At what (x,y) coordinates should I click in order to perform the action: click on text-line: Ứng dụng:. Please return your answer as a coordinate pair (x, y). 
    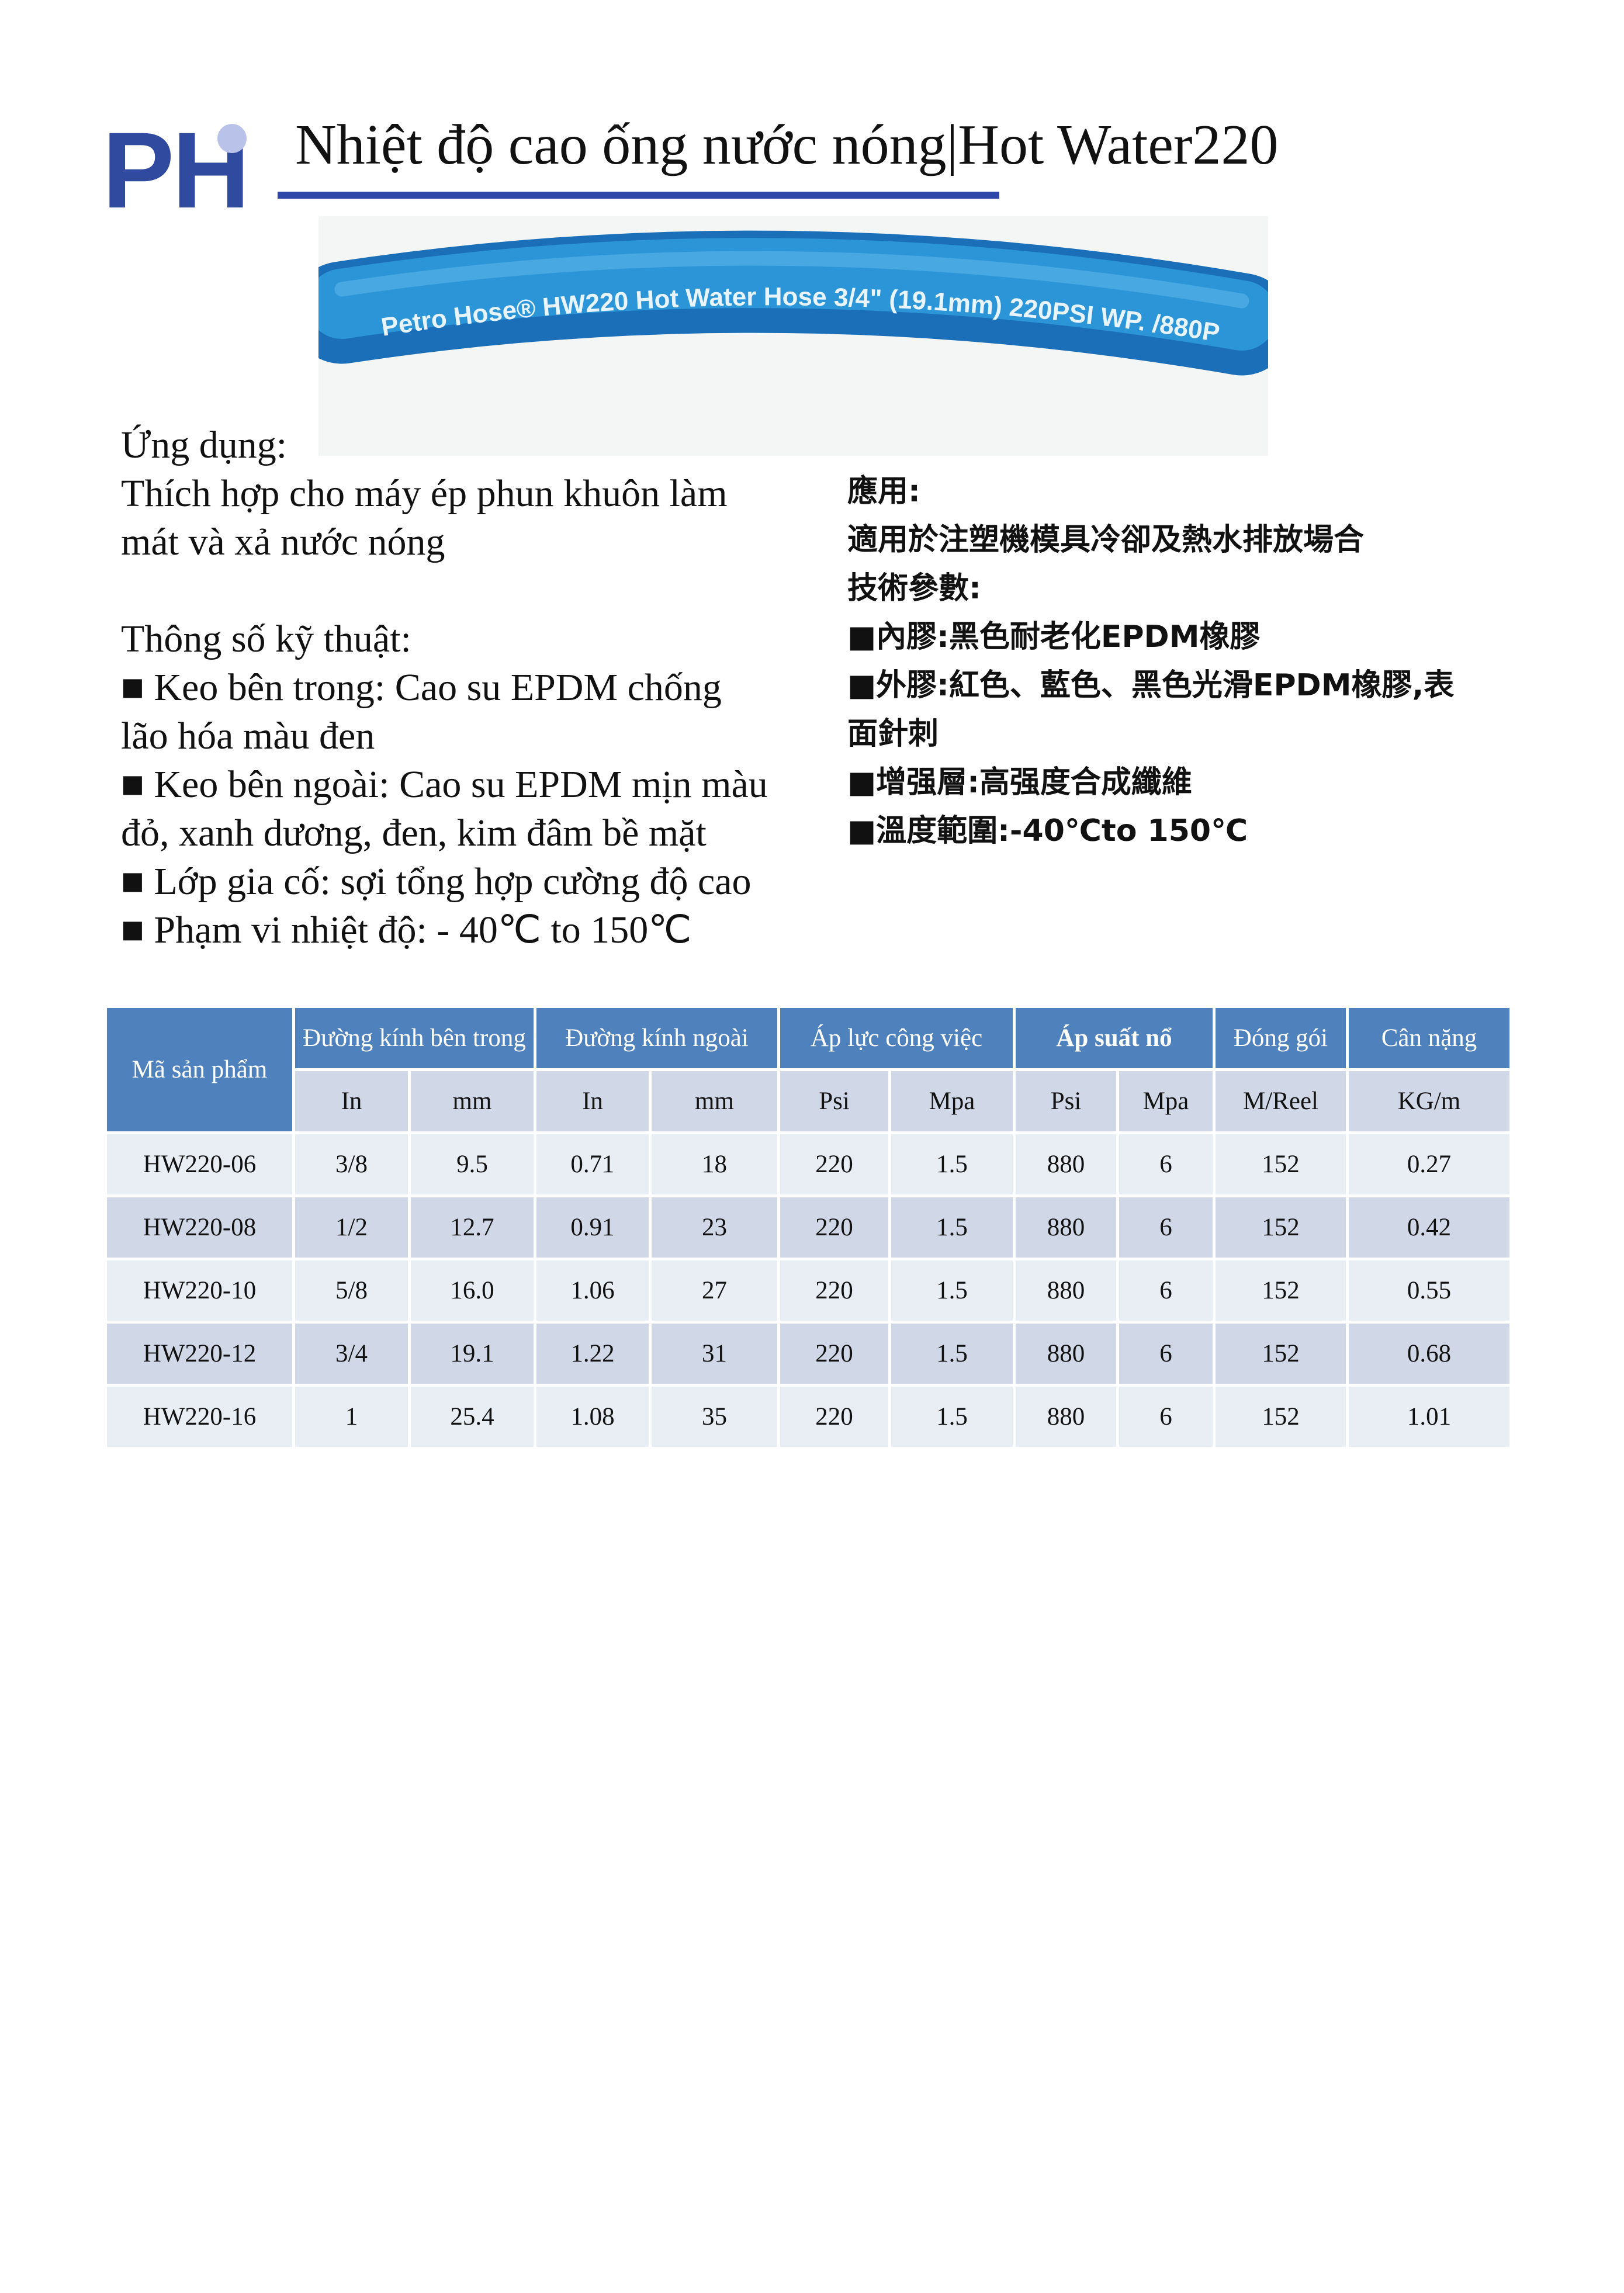
    Looking at the image, I should click on (204, 445).